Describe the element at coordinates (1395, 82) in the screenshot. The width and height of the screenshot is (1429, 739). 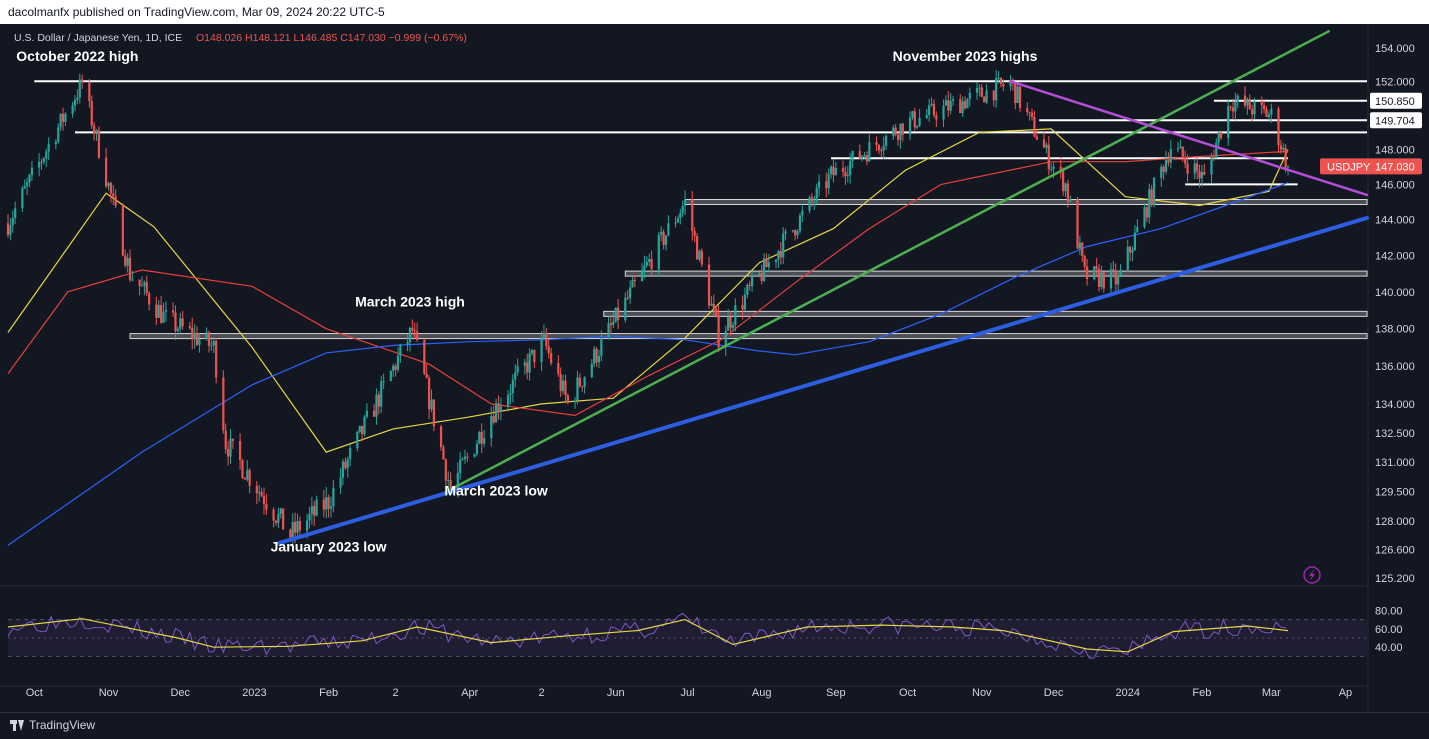
I see `price-tick-label: 152.000` at that location.